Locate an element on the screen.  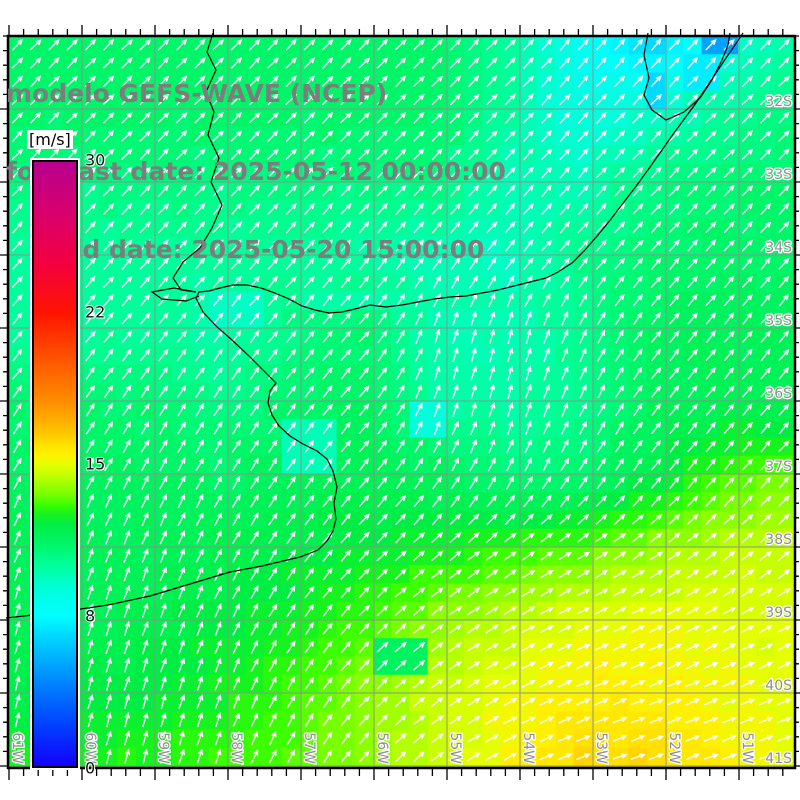
lat-label: 37S is located at coordinates (778, 467).